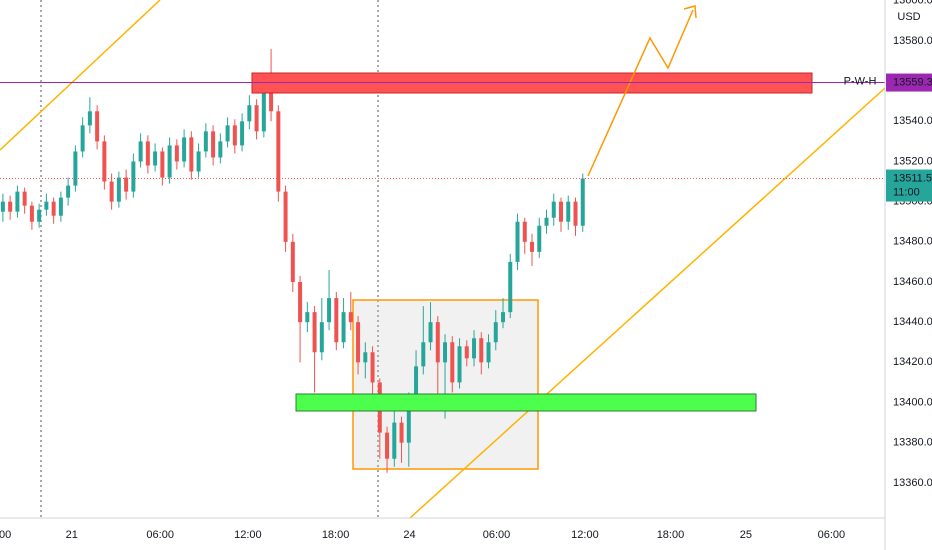 The image size is (932, 550). What do you see at coordinates (860, 81) in the screenshot?
I see `pwh-label: P-W-H` at bounding box center [860, 81].